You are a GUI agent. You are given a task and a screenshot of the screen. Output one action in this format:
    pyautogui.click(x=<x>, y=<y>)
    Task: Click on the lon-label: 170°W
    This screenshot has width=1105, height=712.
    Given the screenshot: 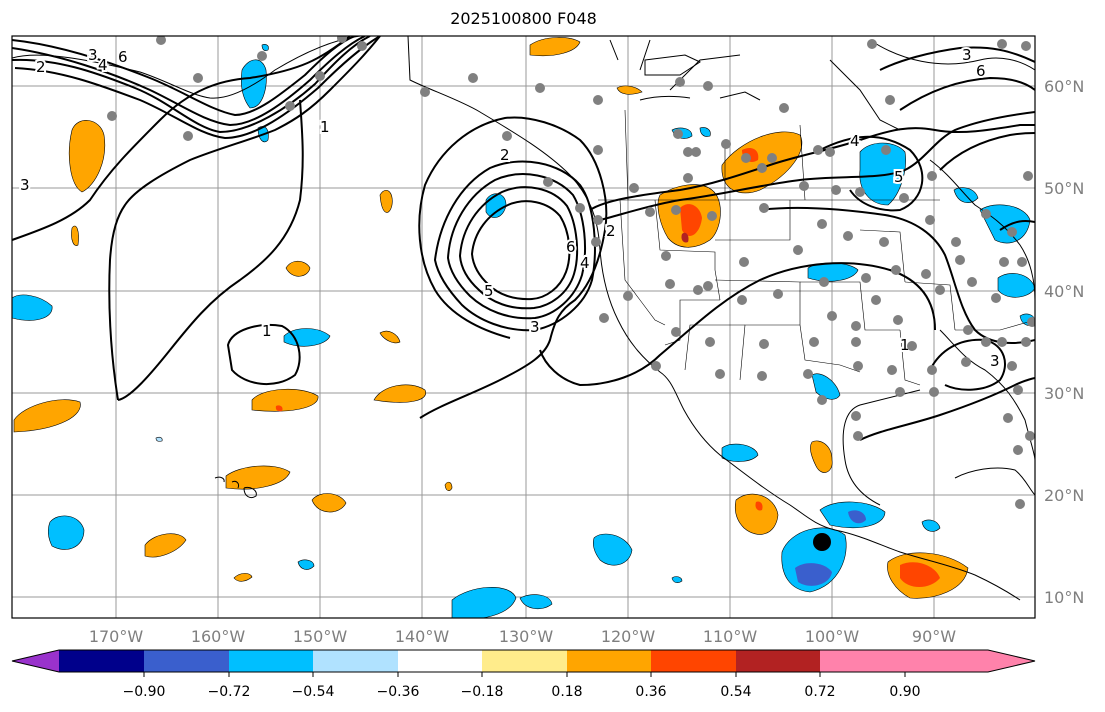 What is the action you would take?
    pyautogui.click(x=116, y=636)
    